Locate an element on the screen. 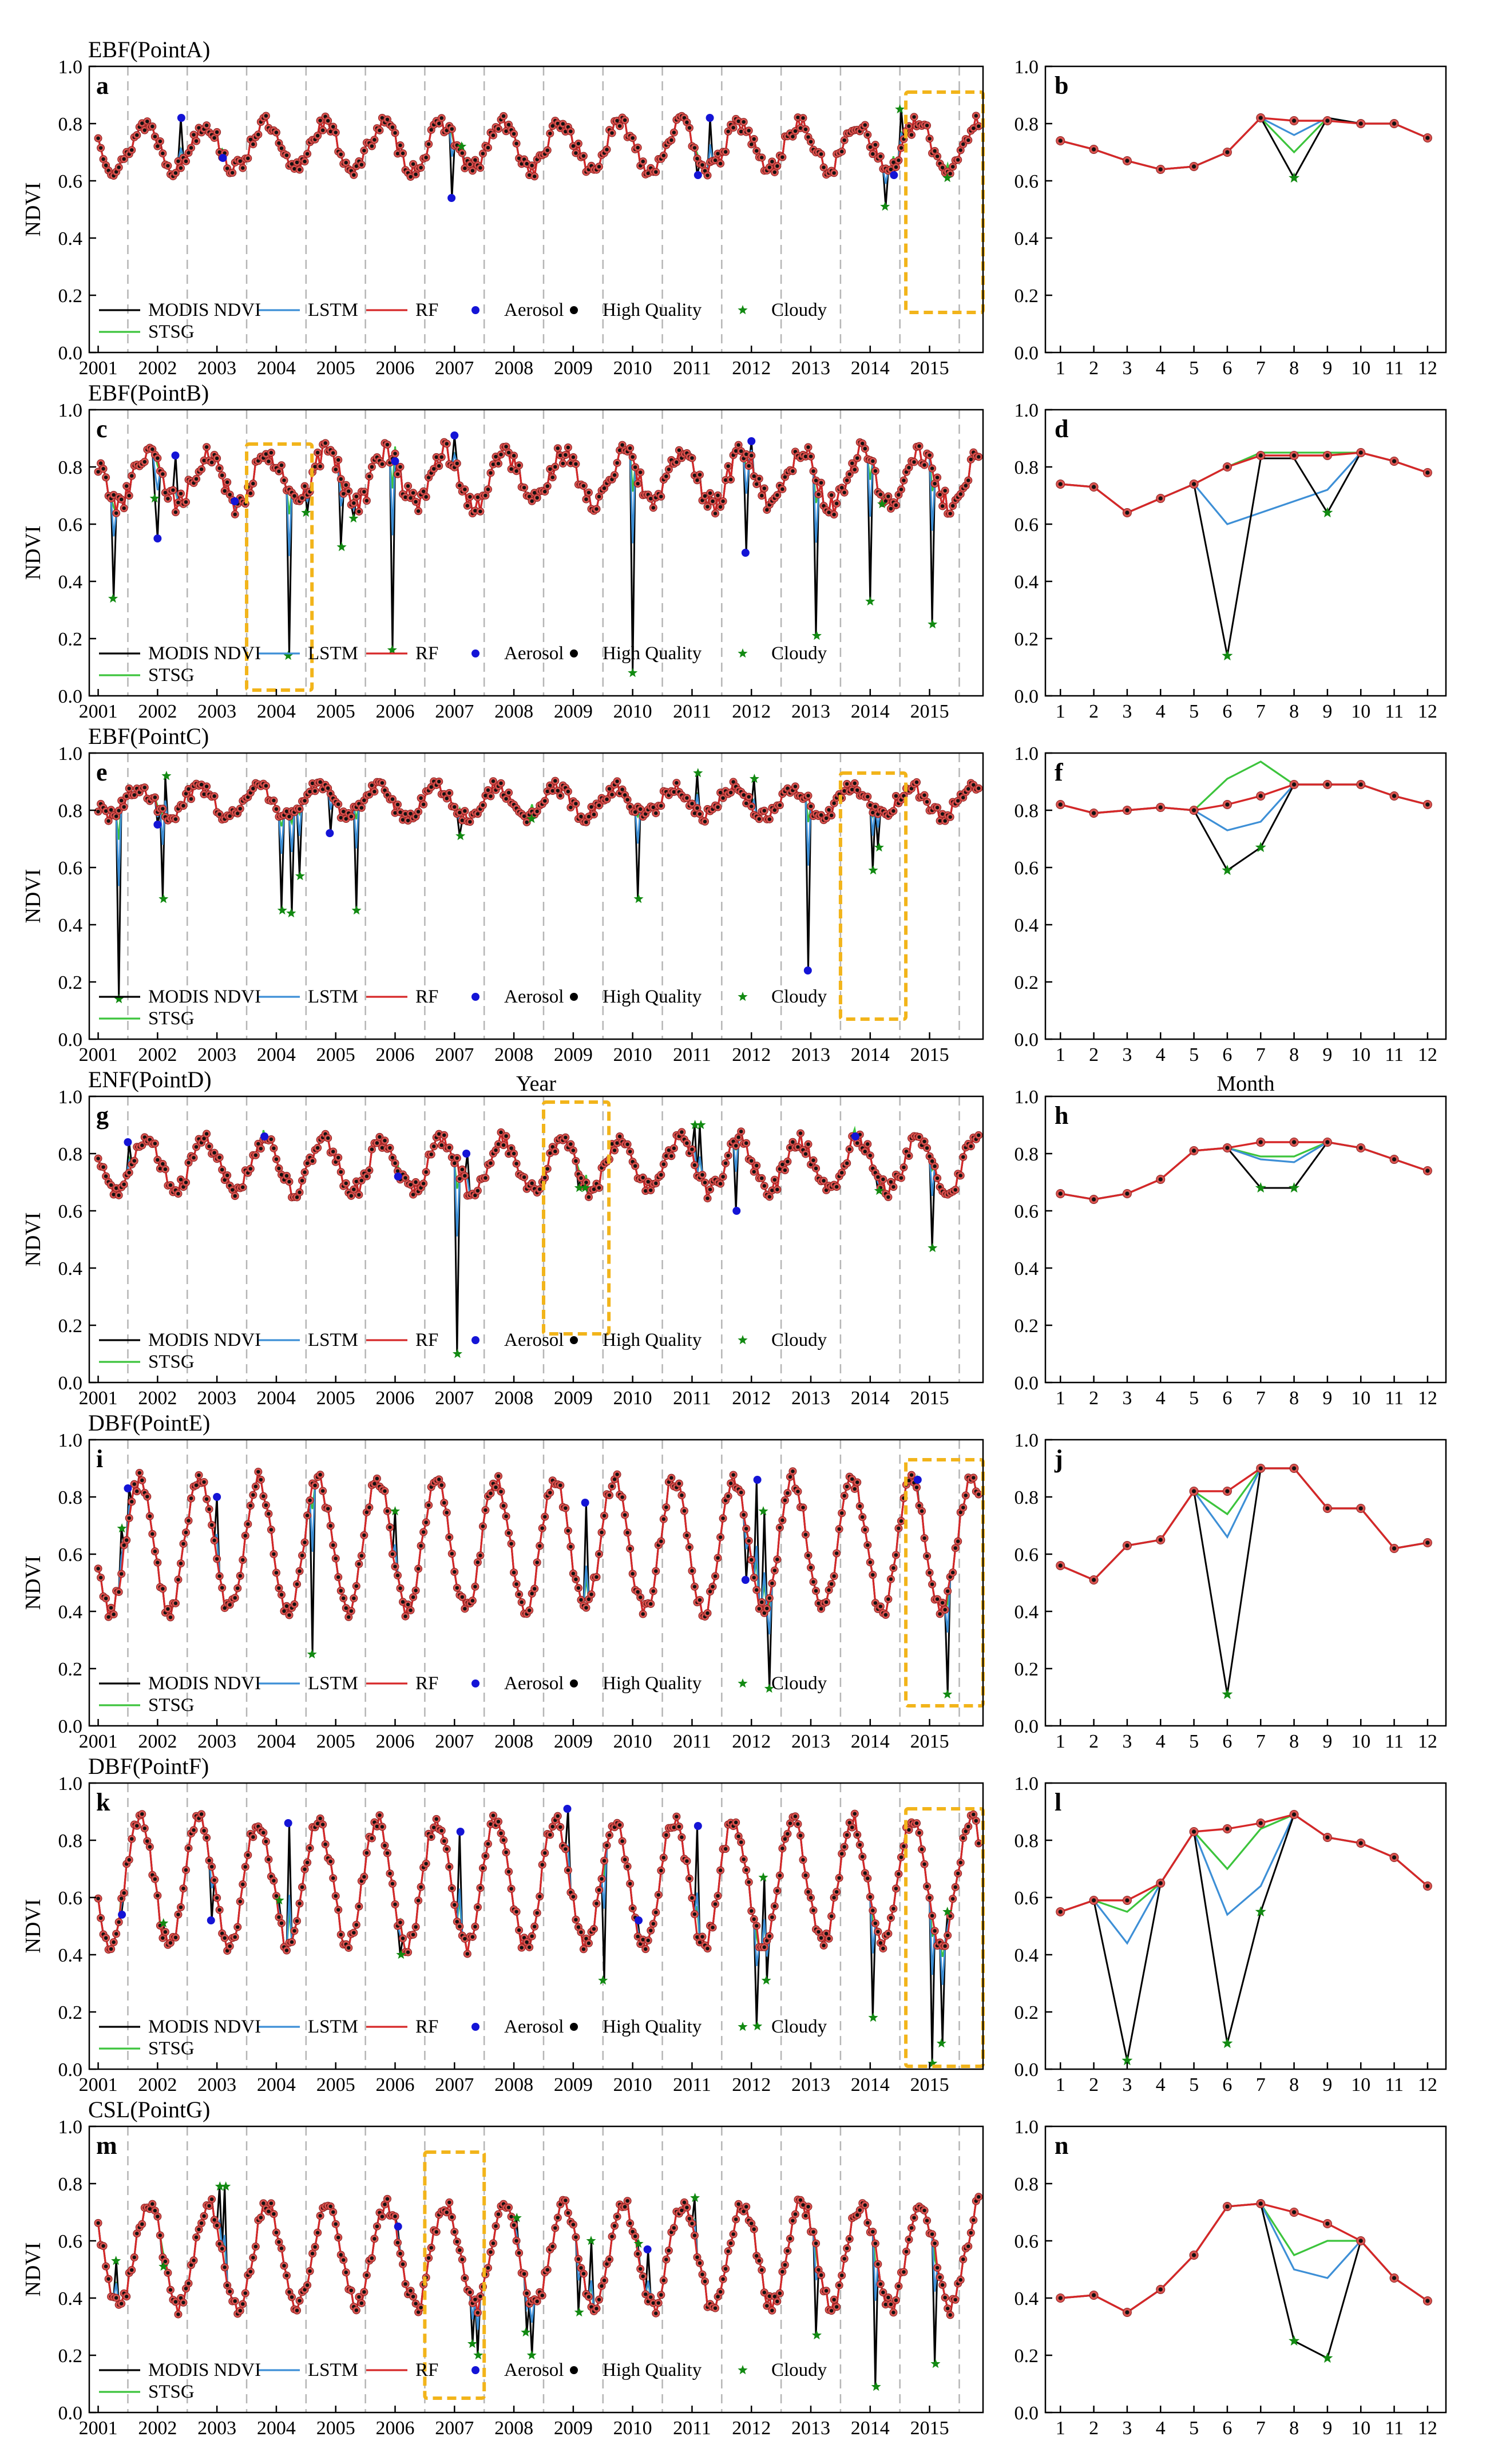 This screenshot has width=1498, height=2464. month-tick-label: 7 is located at coordinates (1261, 1741).